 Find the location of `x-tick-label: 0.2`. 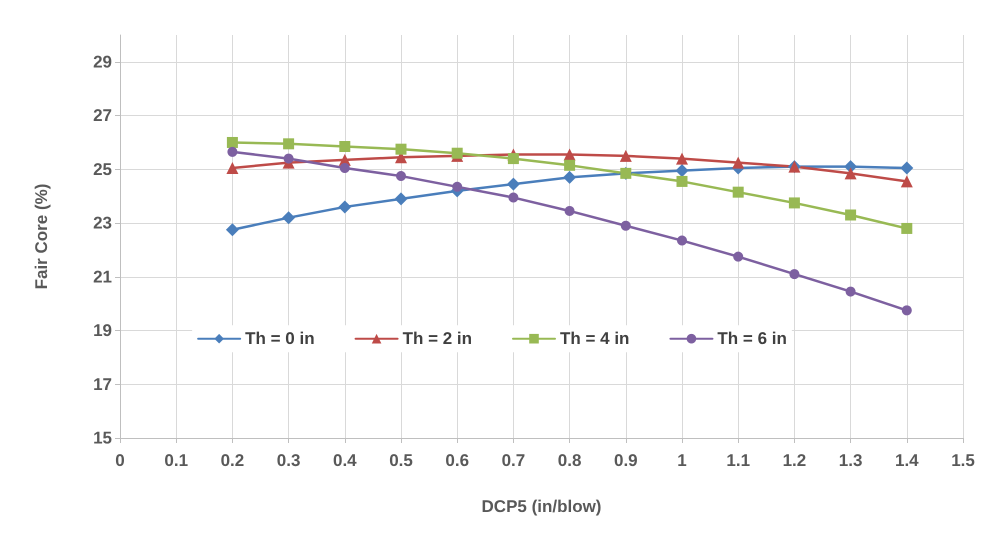

x-tick-label: 0.2 is located at coordinates (232, 460).